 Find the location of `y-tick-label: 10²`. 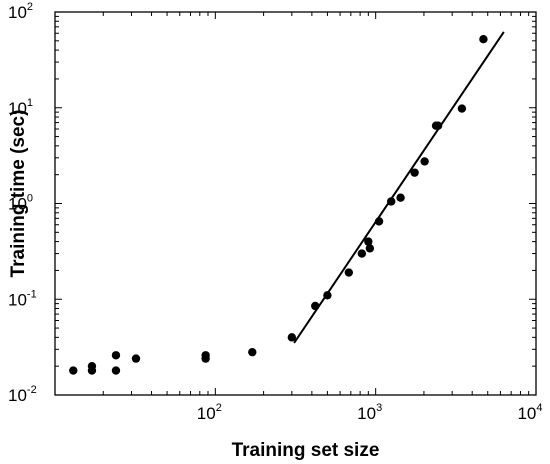

y-tick-label: 10² is located at coordinates (20, 11).